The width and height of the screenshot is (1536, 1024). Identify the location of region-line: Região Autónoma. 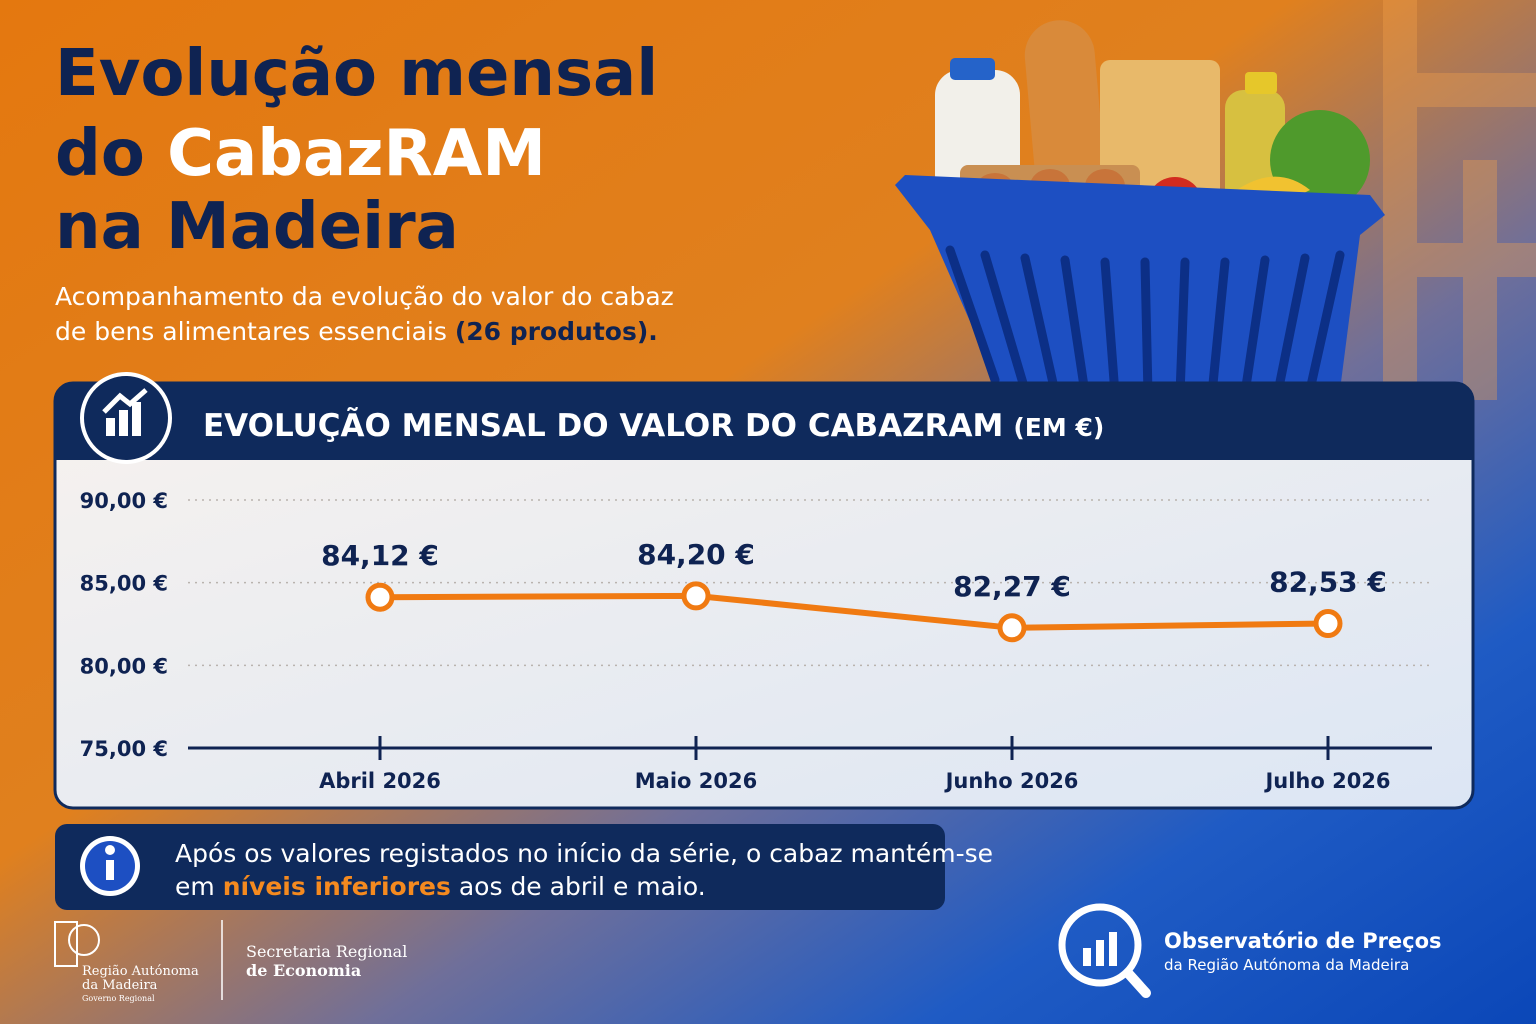
(140, 971).